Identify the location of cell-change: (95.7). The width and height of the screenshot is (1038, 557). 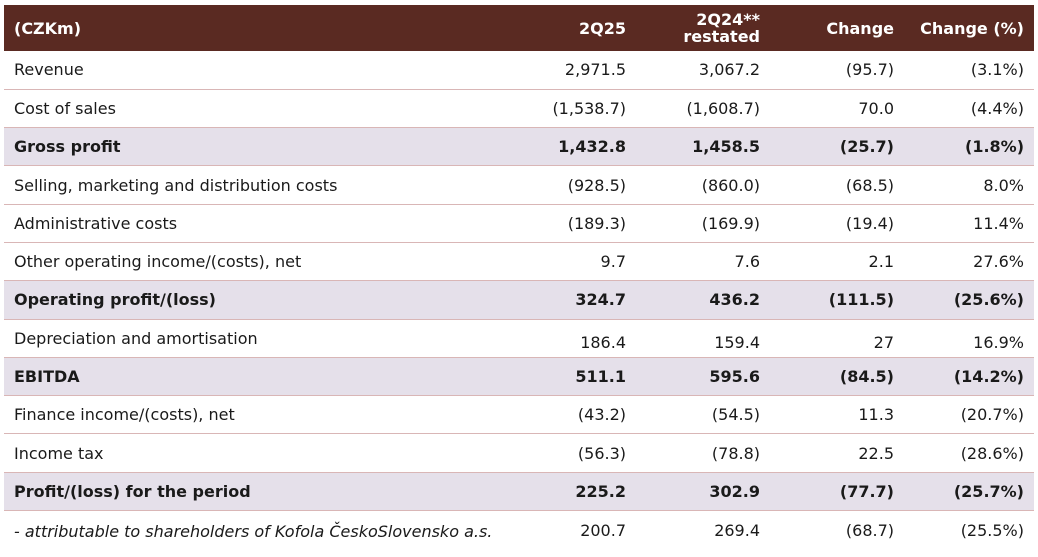
(869, 70).